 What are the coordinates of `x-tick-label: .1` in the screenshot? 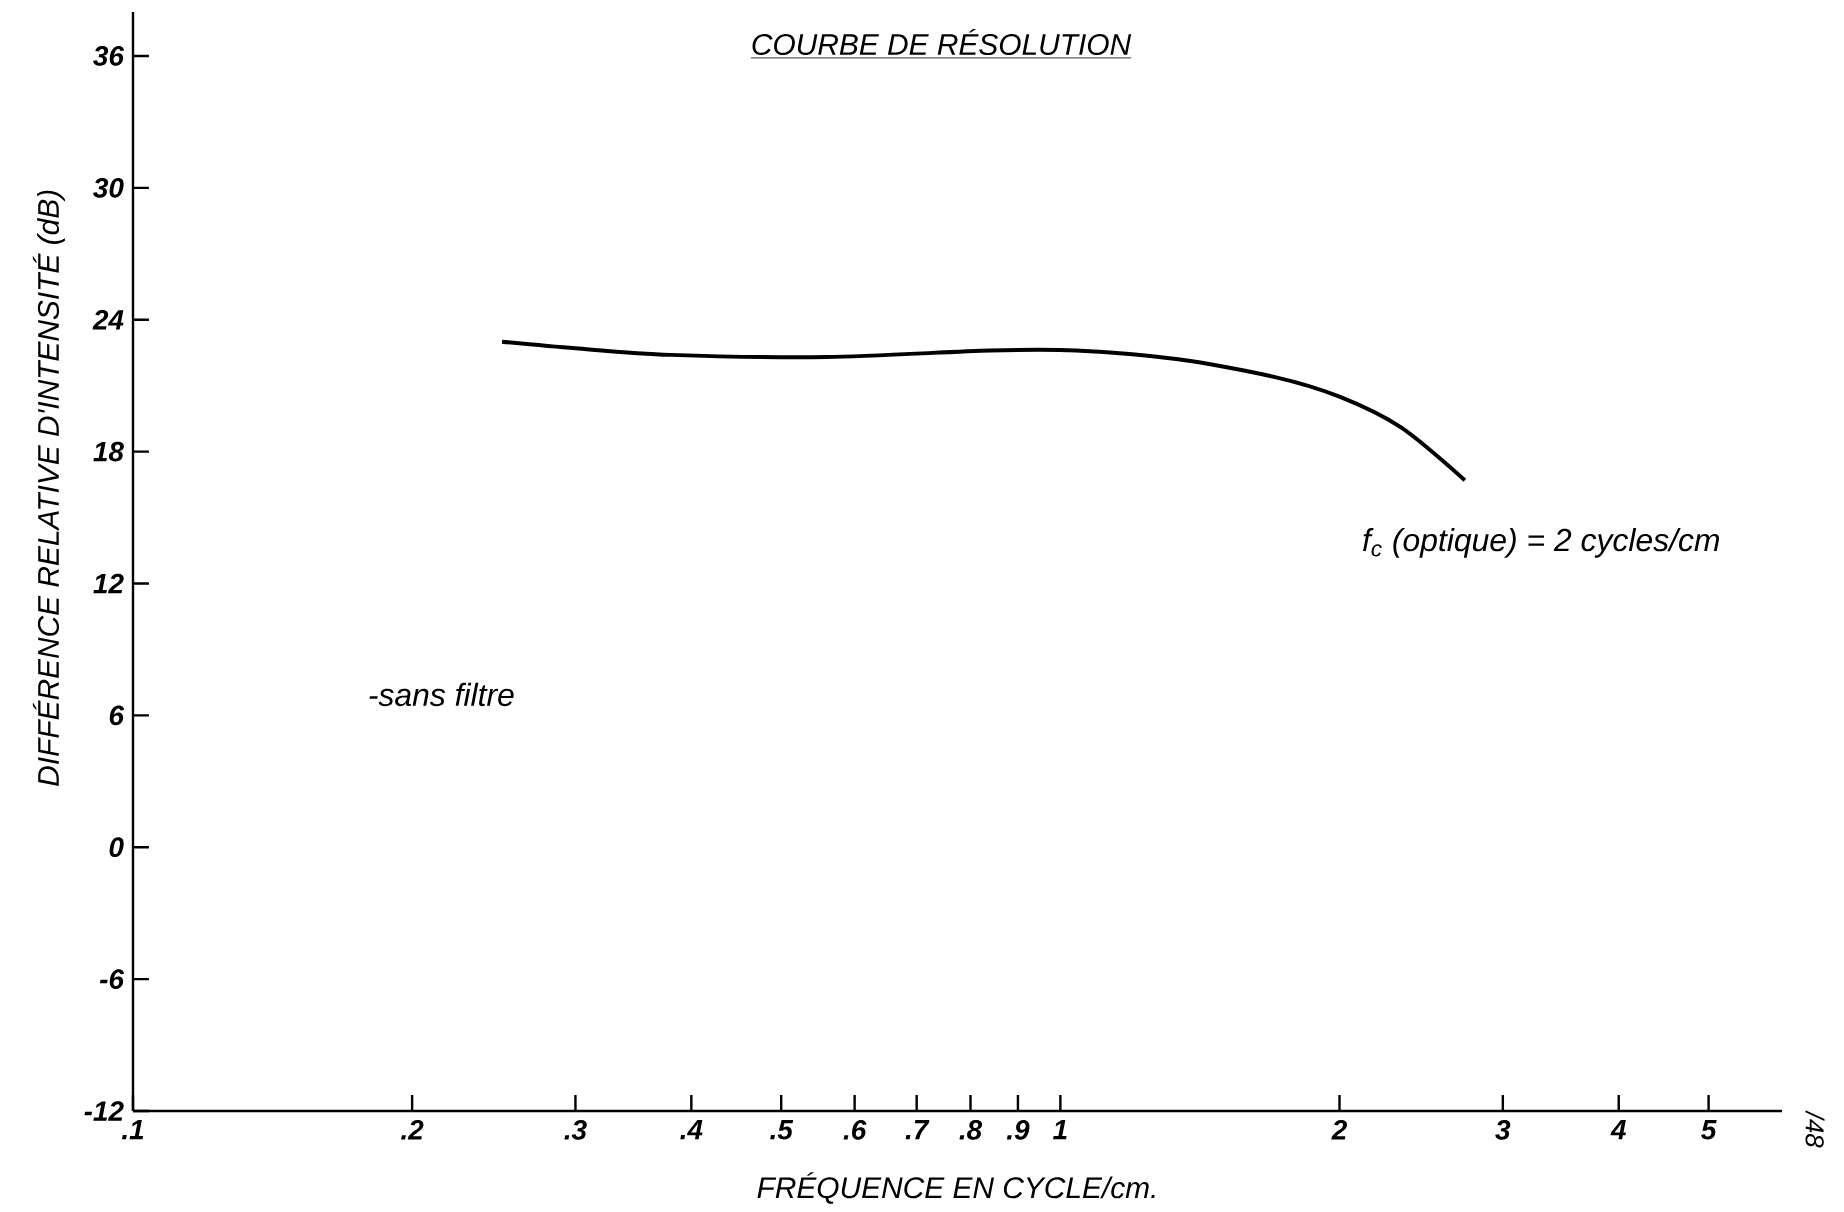 It's located at (132, 1130).